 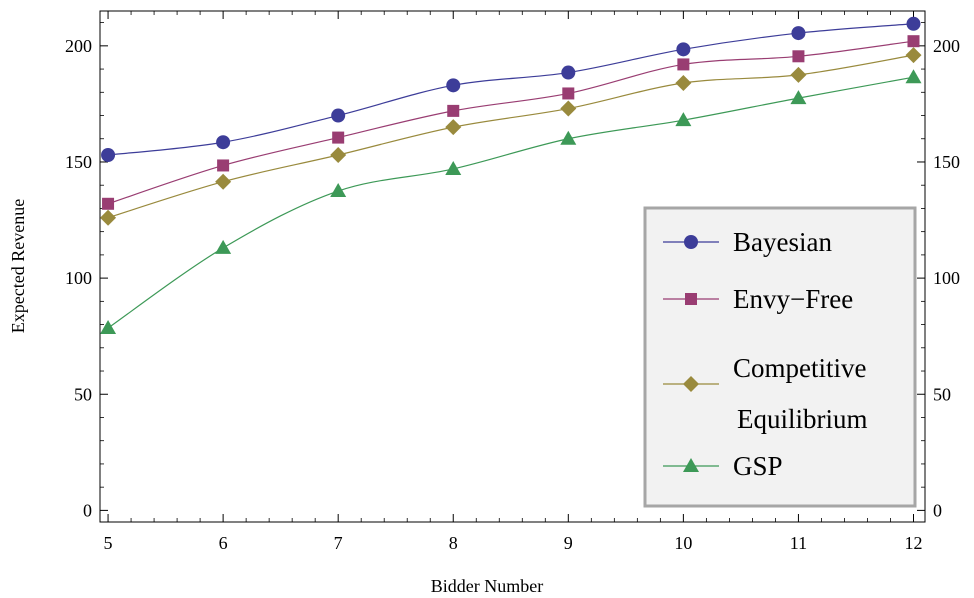 I want to click on y-tick-label-left: 0, so click(x=87, y=510).